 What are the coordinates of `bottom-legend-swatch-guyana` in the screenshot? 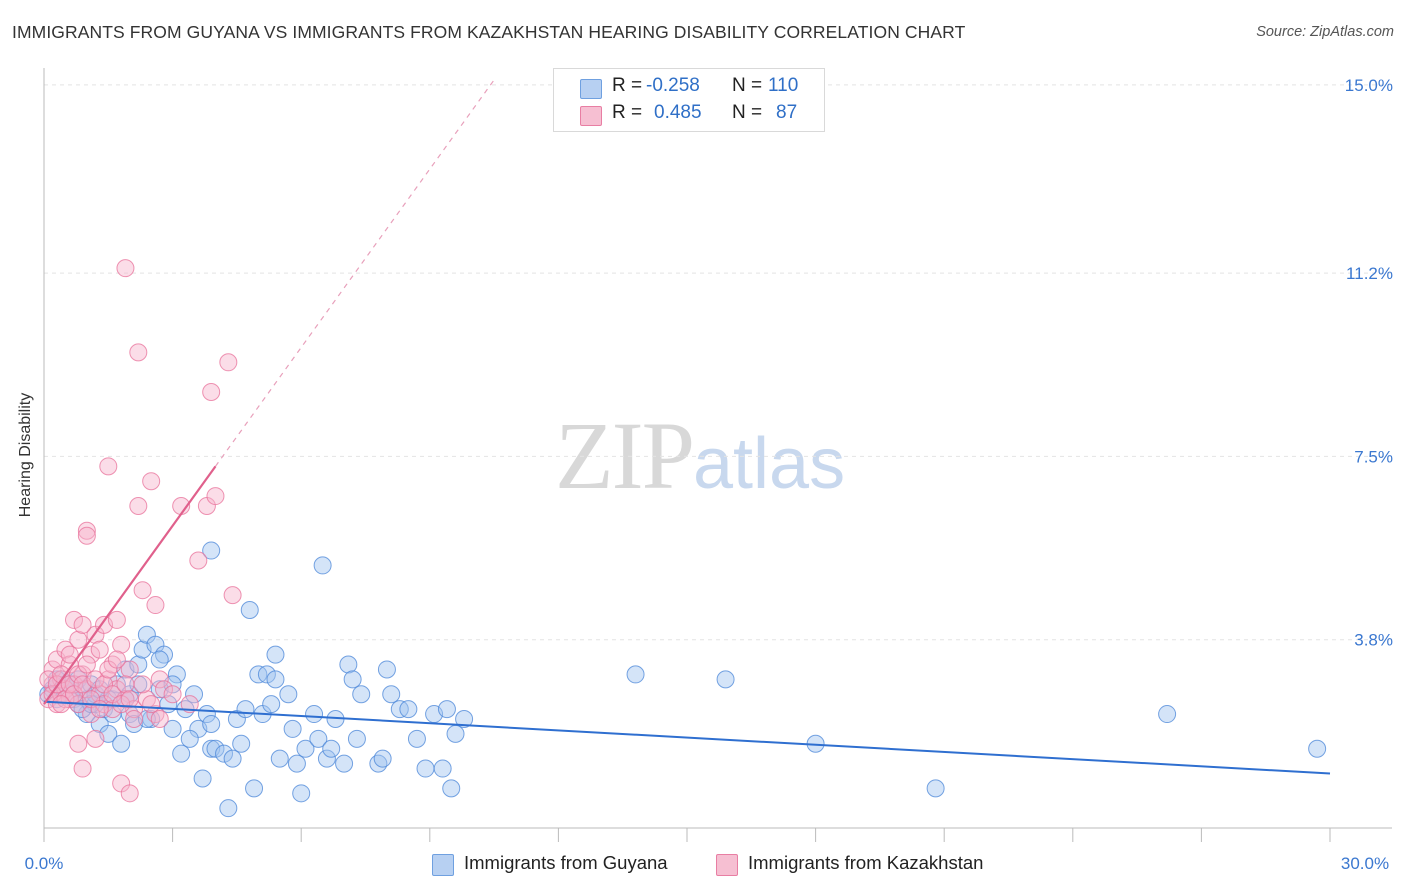 It's located at (443, 865).